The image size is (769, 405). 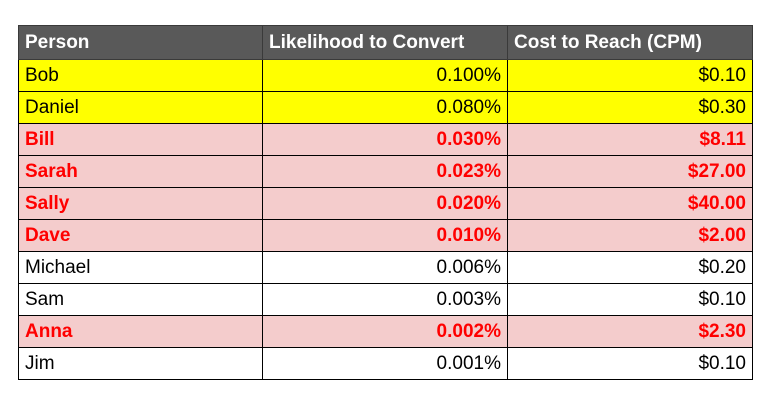 I want to click on table-row: Michael 0.006% $0.20, so click(x=385, y=267).